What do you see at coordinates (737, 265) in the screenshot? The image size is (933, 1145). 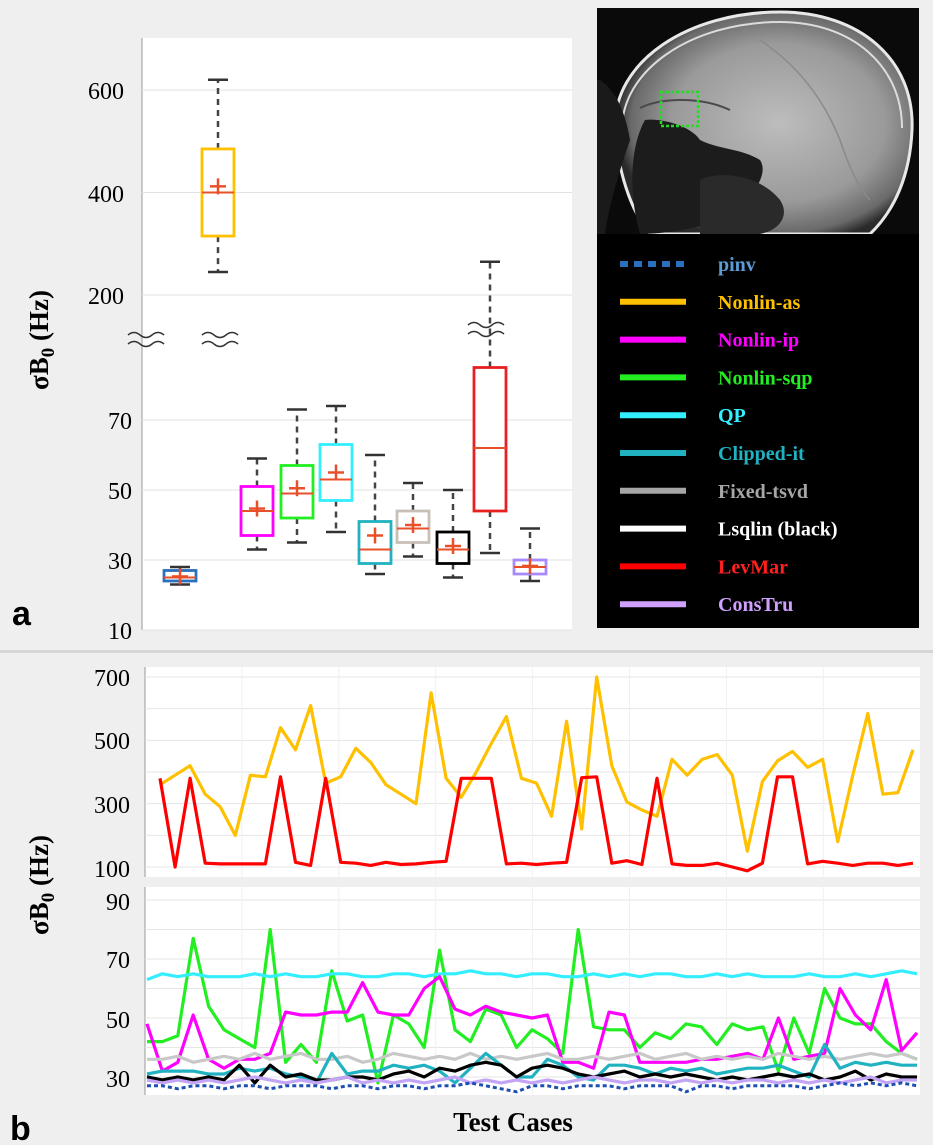 I see `legend-label: pinv` at bounding box center [737, 265].